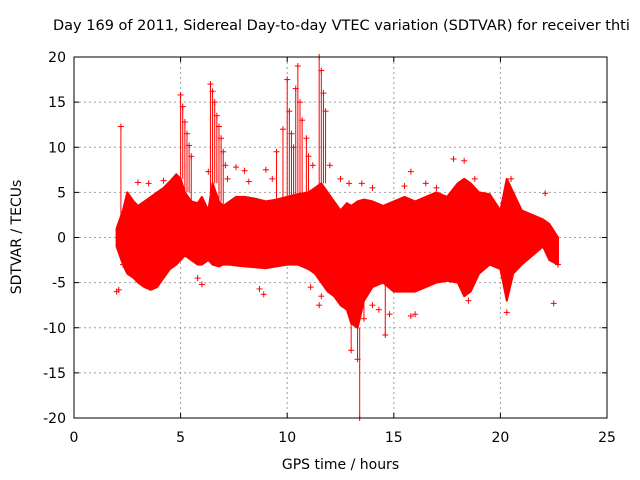 This screenshot has width=640, height=480. What do you see at coordinates (287, 438) in the screenshot?
I see `x-tick-label: 10` at bounding box center [287, 438].